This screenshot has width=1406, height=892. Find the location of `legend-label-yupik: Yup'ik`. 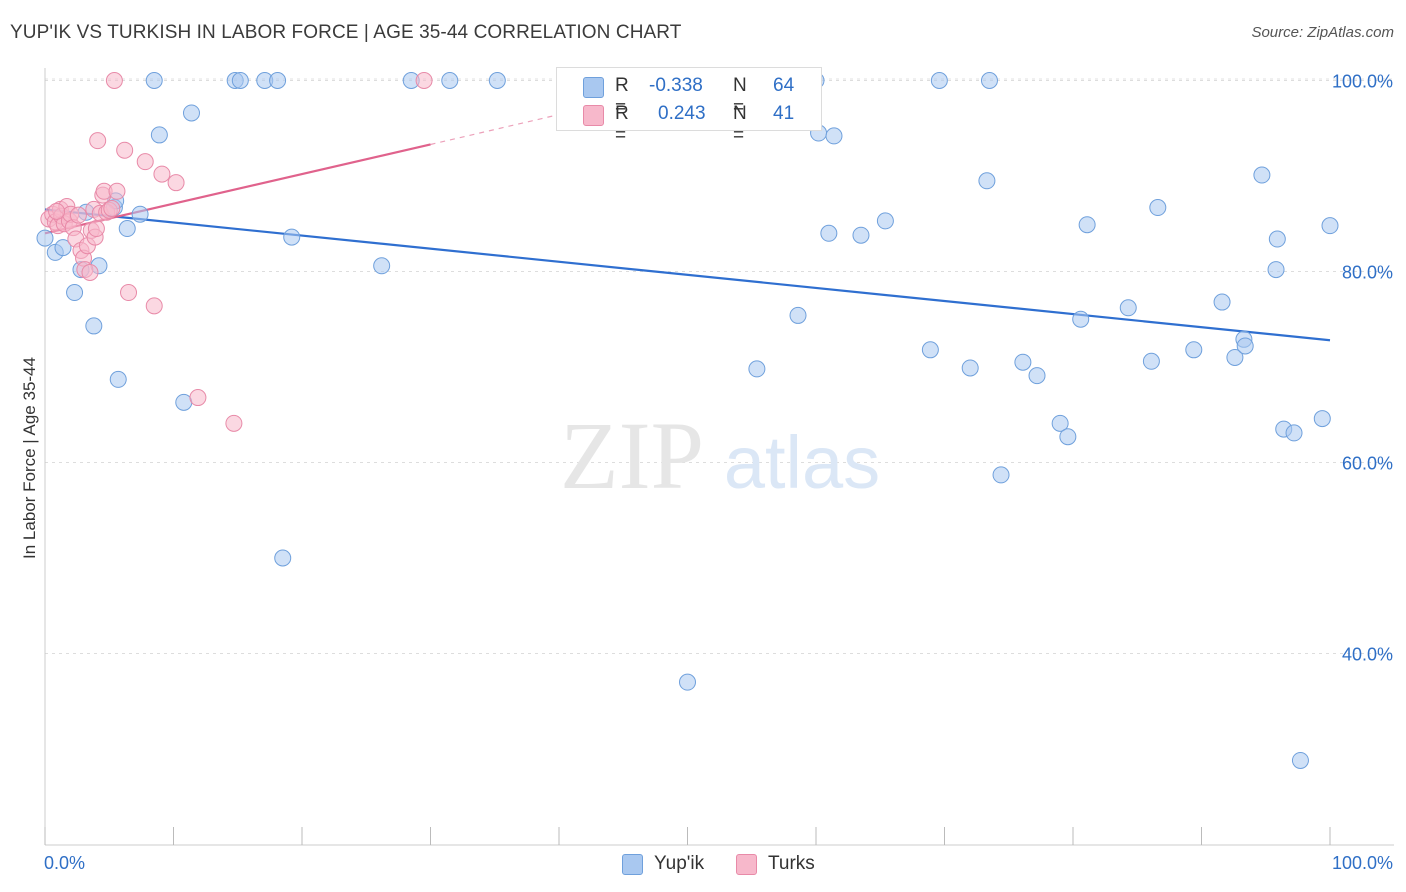

legend-label-yupik: Yup'ik is located at coordinates (679, 863).